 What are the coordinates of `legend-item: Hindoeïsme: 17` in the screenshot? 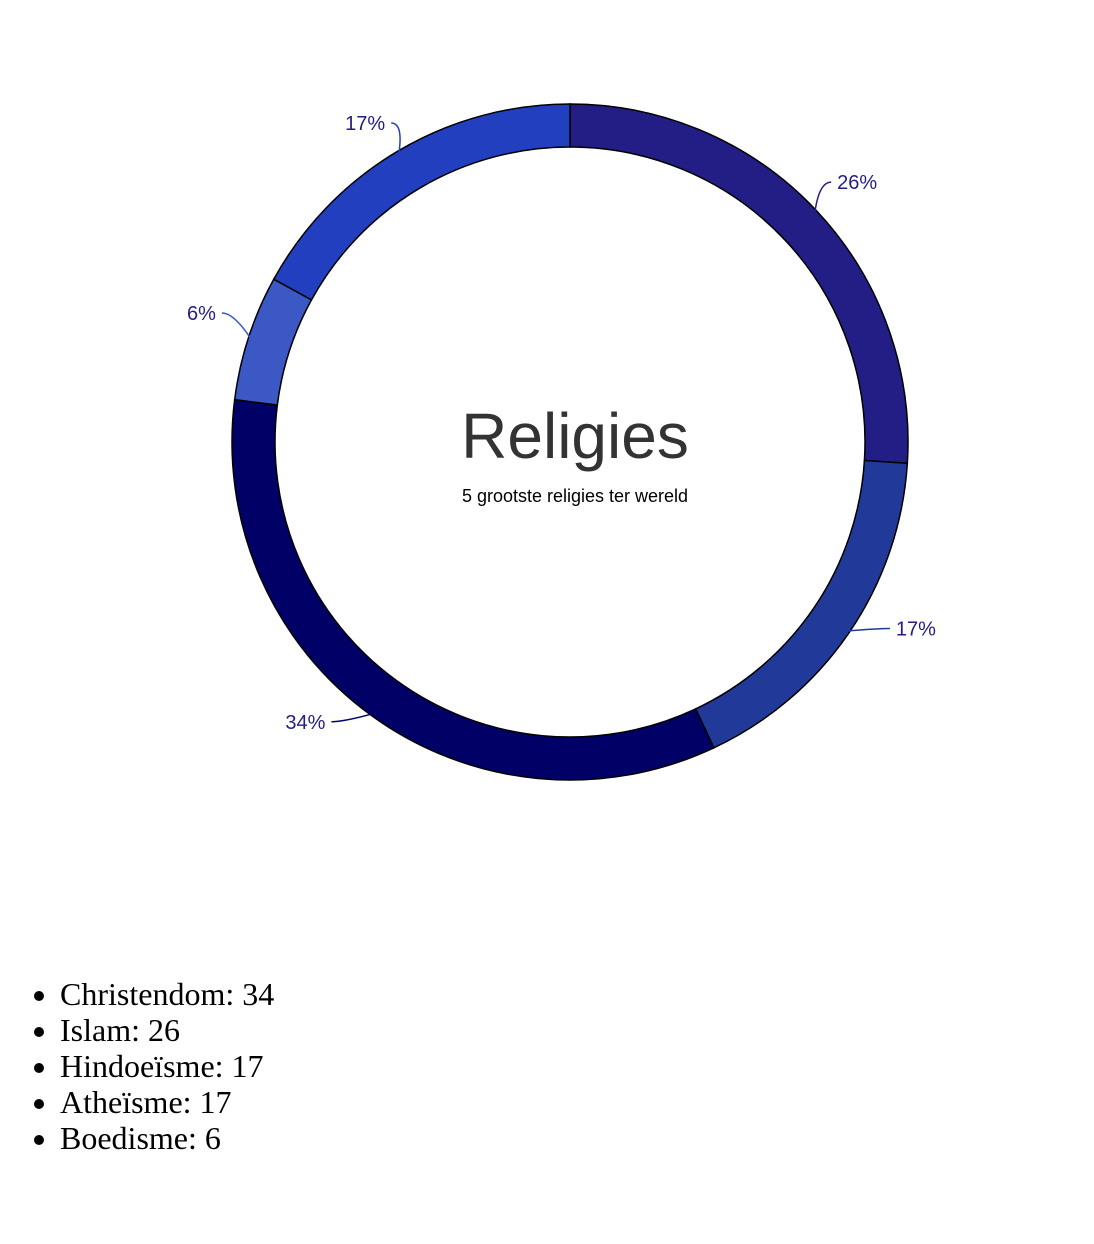 It's located at (167, 1066).